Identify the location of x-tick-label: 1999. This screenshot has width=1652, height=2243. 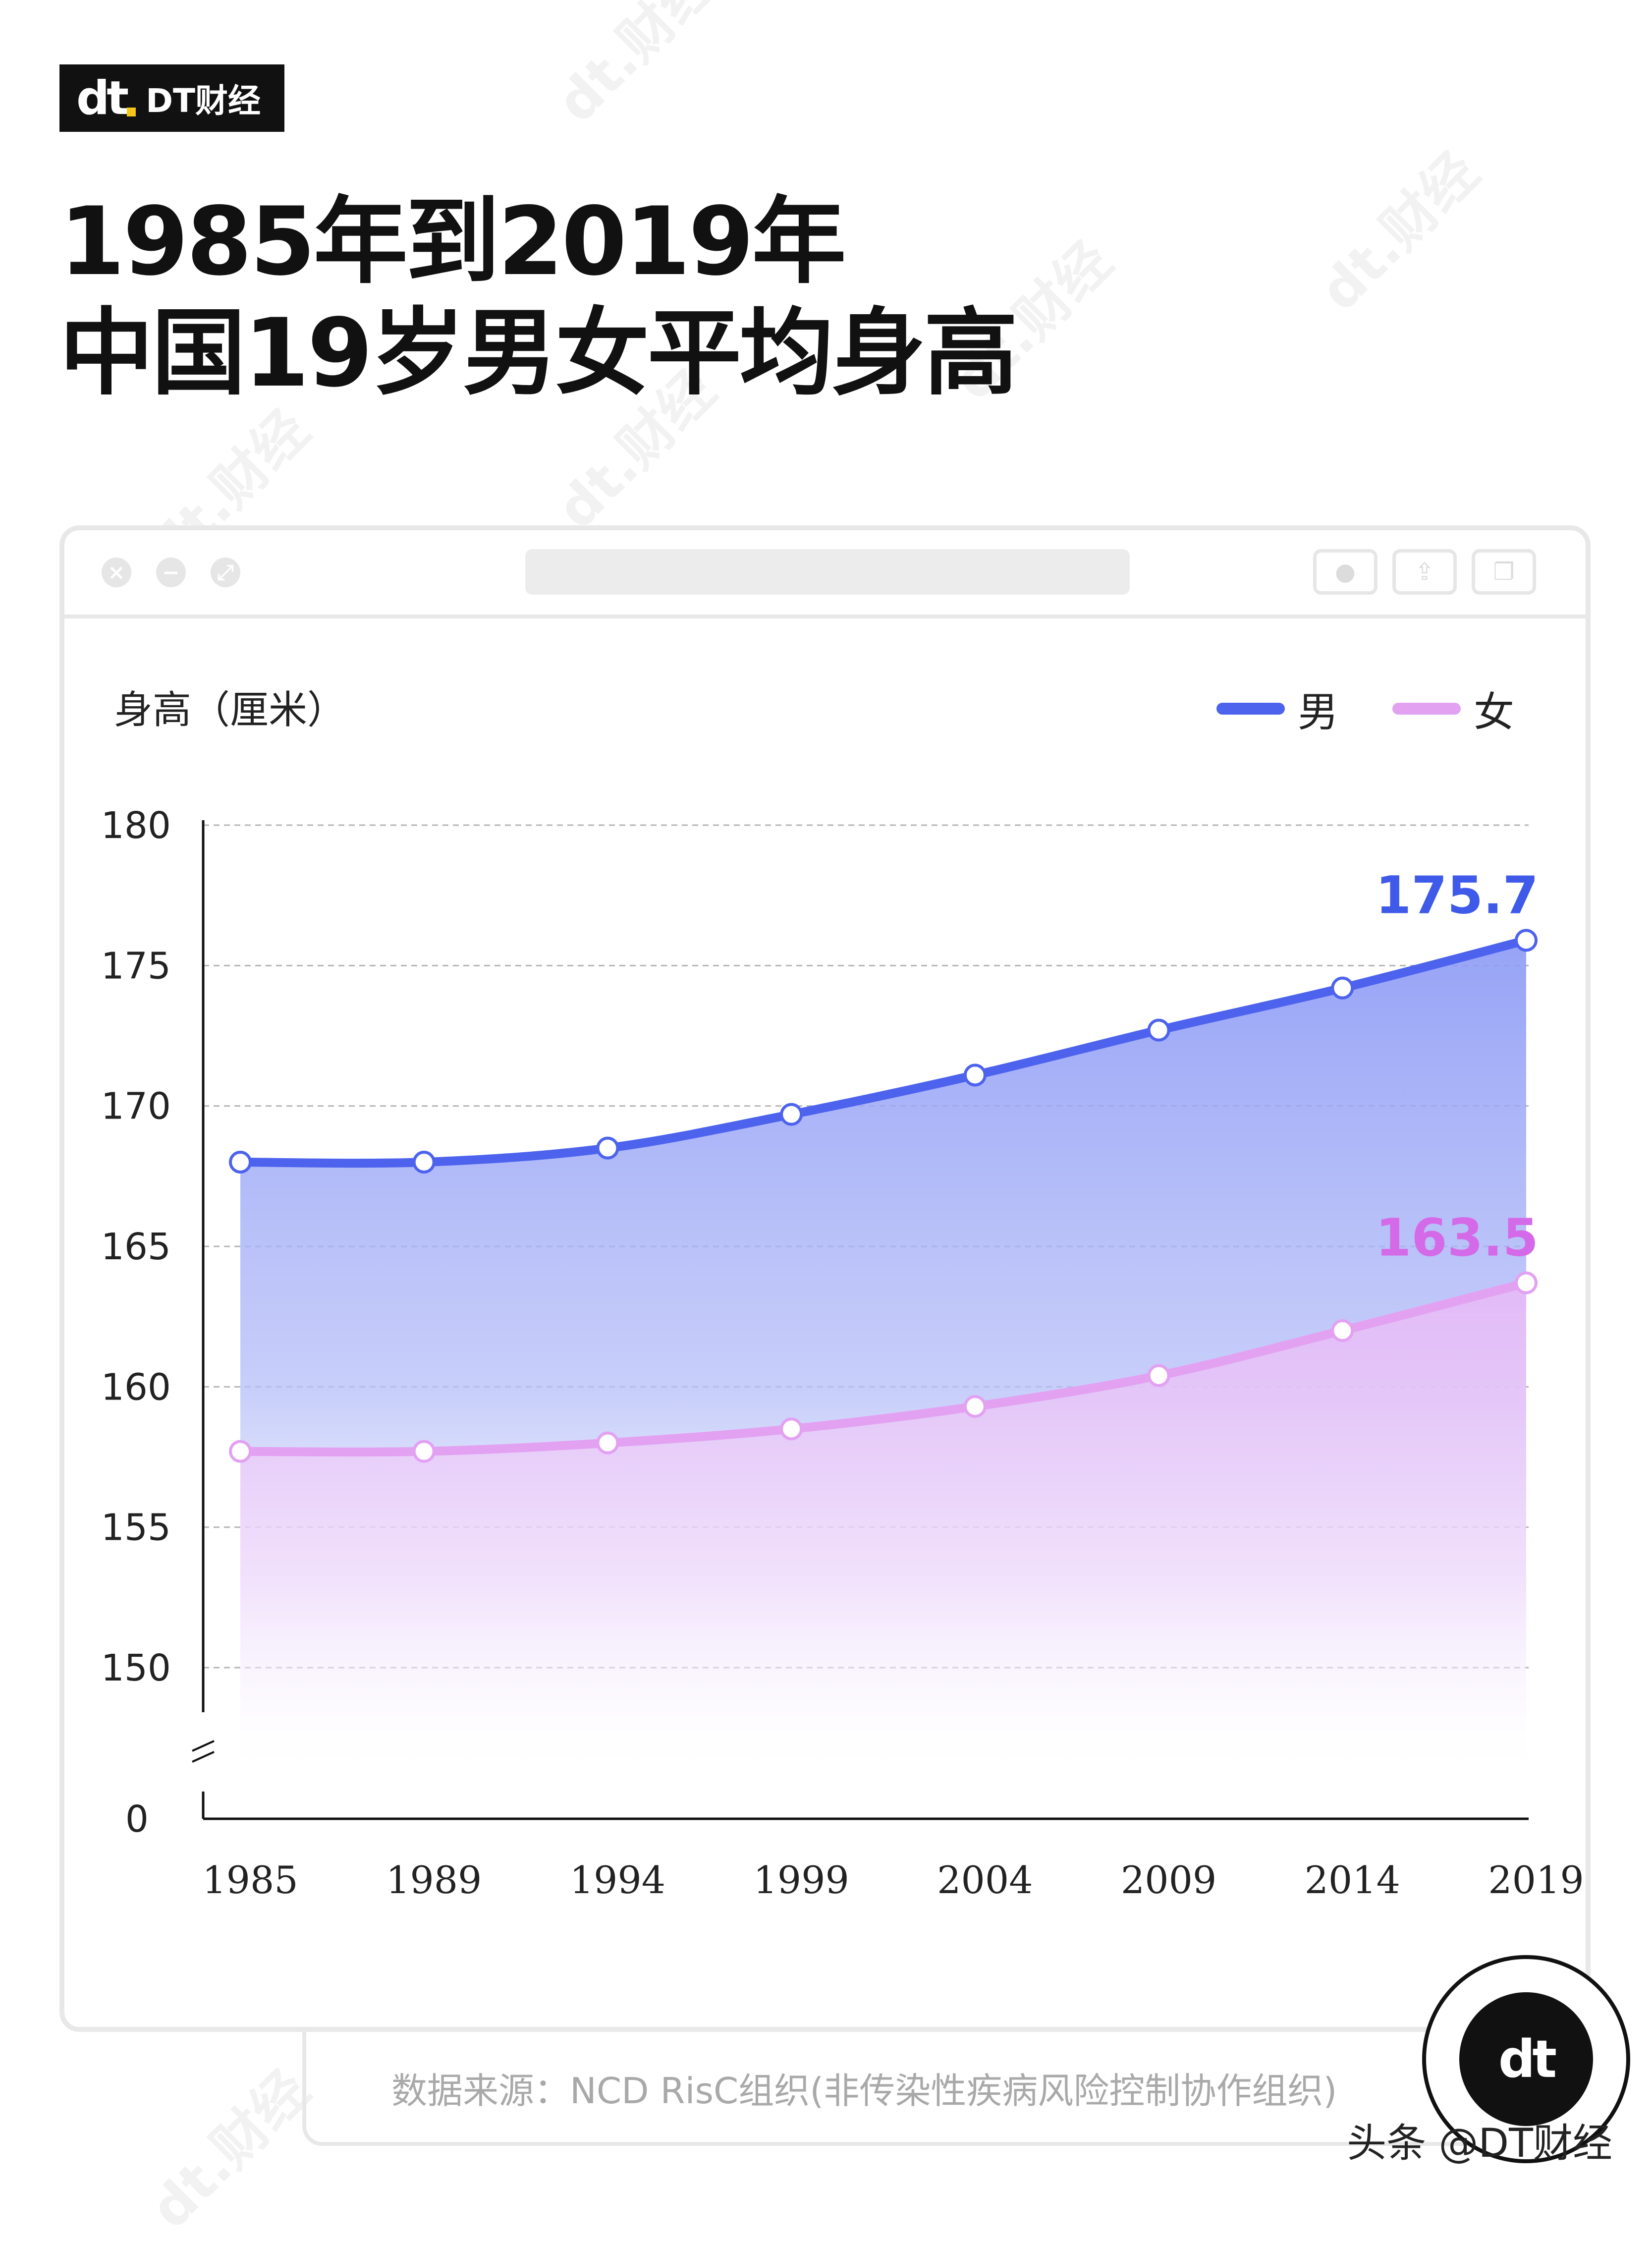
(801, 1880).